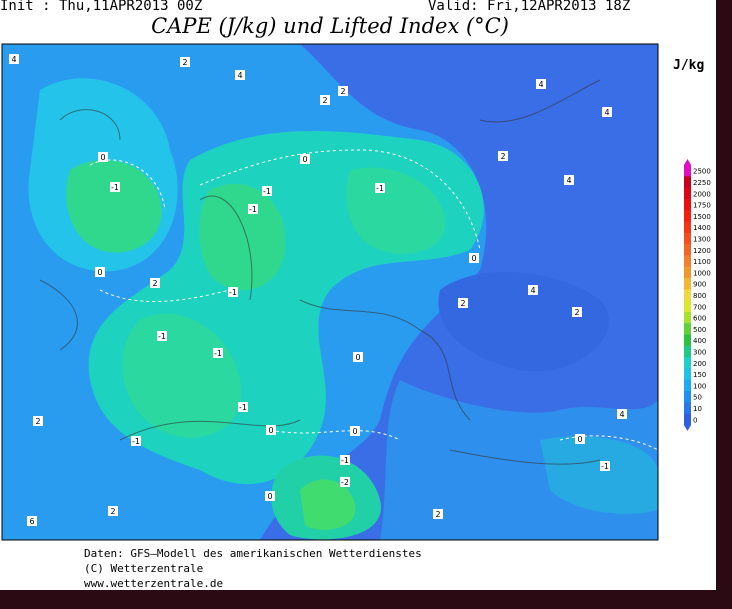 This screenshot has height=609, width=732. What do you see at coordinates (699, 375) in the screenshot?
I see `colorbar-label: 150` at bounding box center [699, 375].